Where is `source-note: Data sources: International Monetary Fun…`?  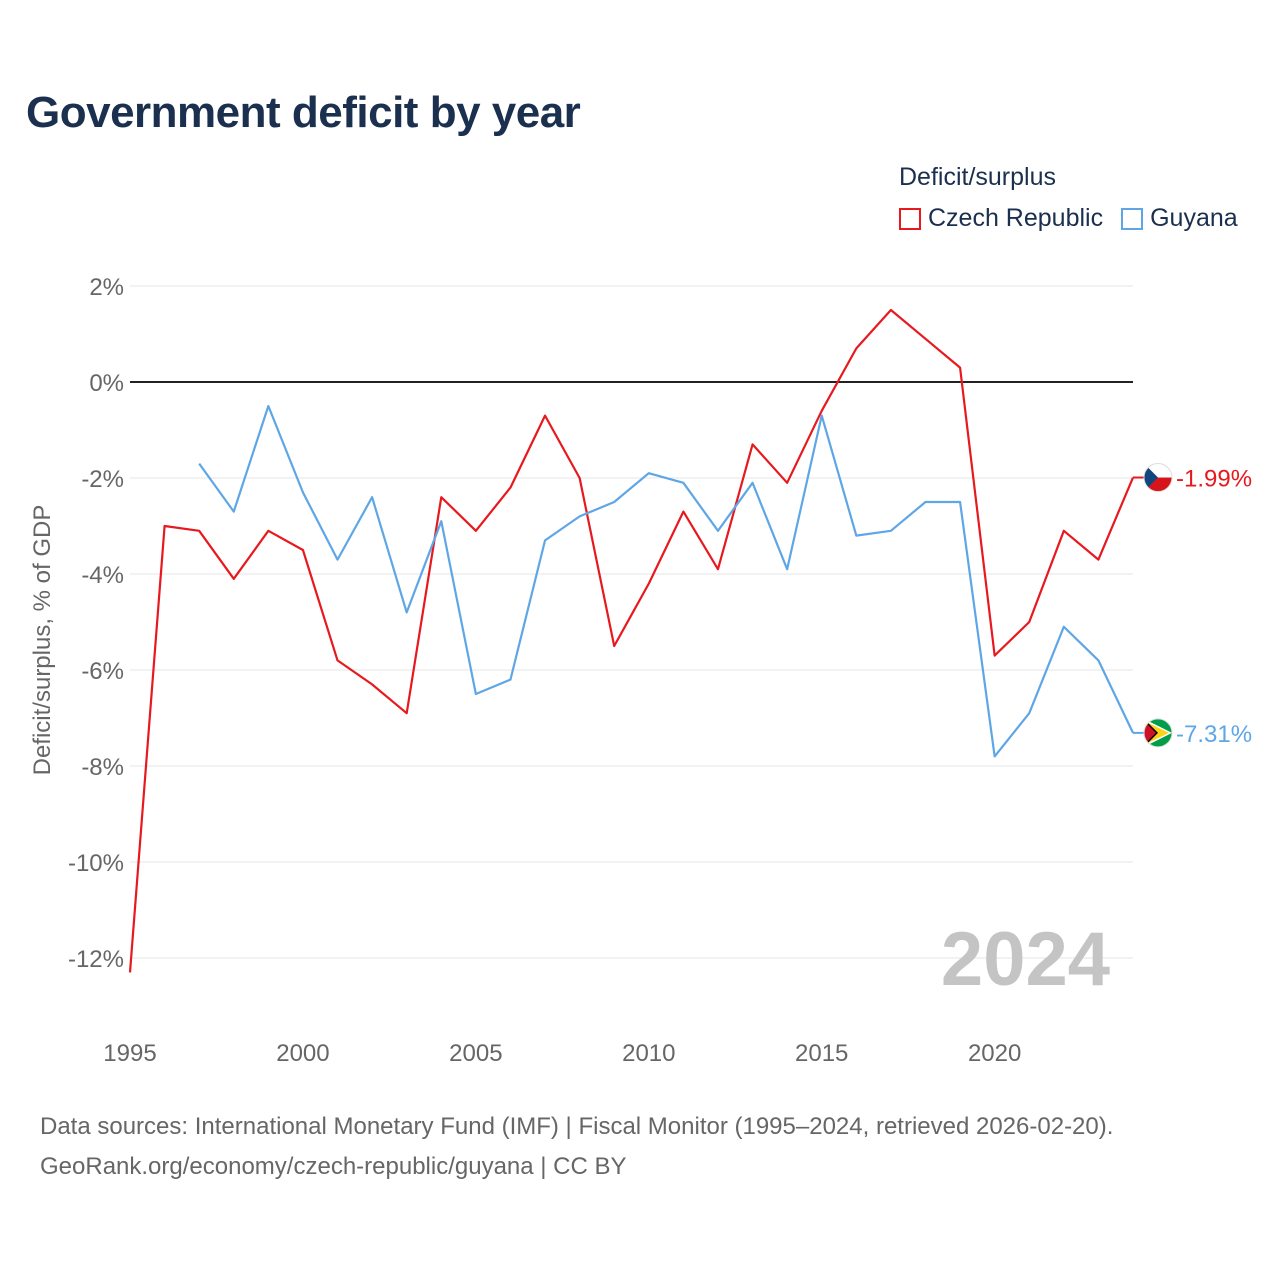
source-note: Data sources: International Monetary Fun… is located at coordinates (576, 1147).